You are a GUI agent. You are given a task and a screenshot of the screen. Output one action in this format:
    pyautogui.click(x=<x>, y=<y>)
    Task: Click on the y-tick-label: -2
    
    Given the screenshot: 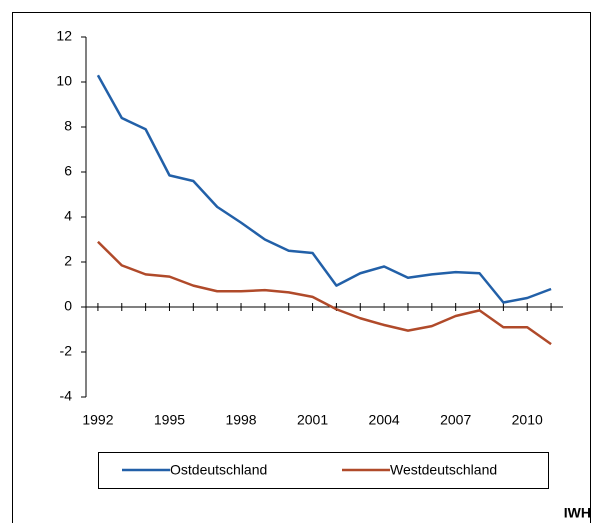 What is the action you would take?
    pyautogui.click(x=66, y=351)
    